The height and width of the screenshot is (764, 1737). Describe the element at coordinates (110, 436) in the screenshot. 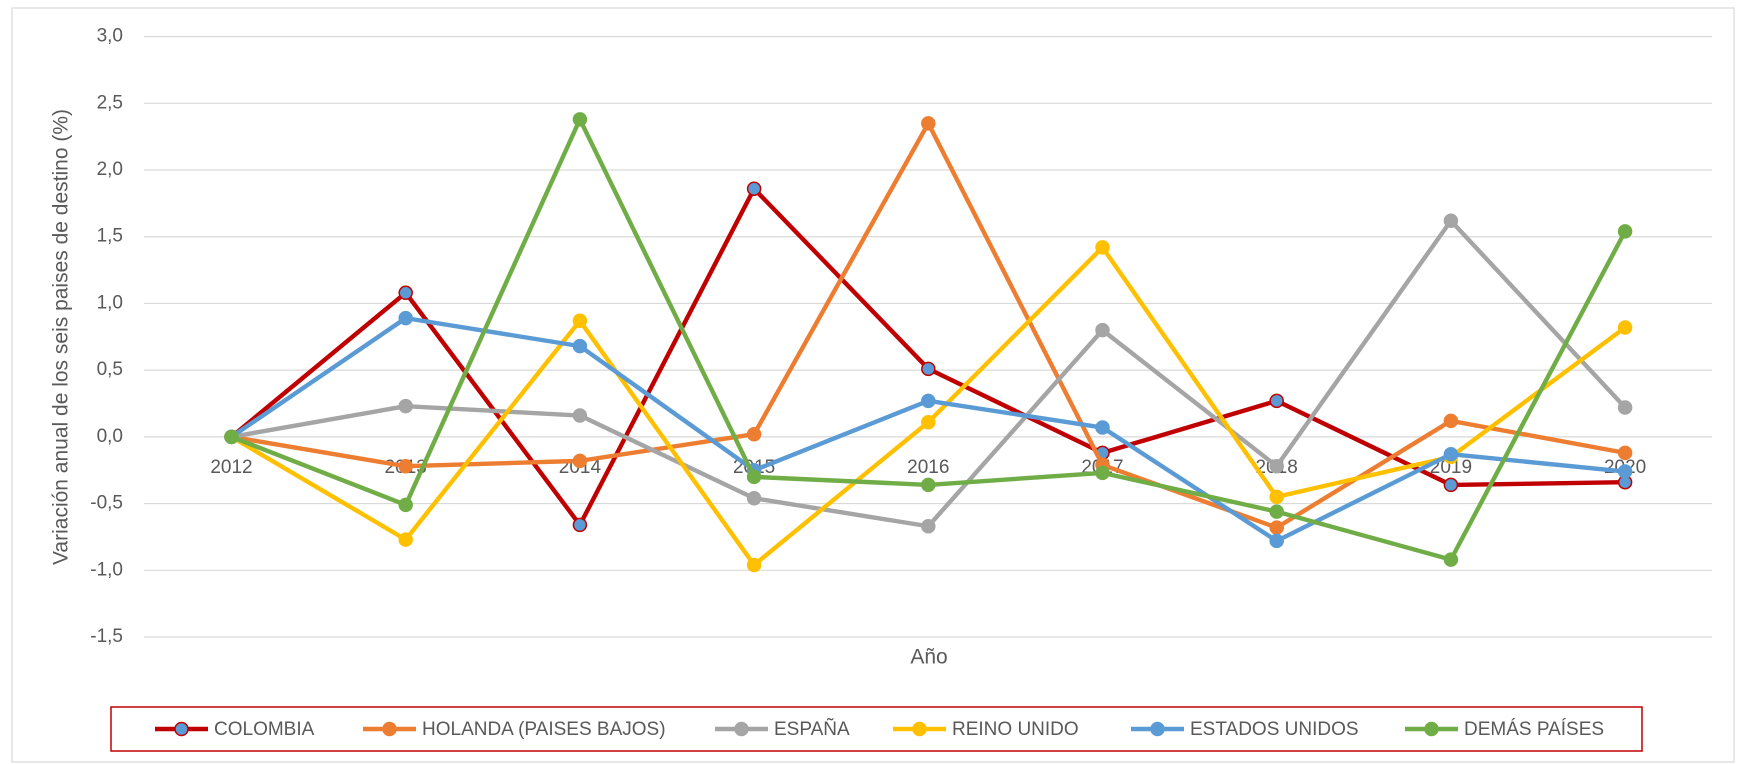

I see `y-tick-label: 0,0` at that location.